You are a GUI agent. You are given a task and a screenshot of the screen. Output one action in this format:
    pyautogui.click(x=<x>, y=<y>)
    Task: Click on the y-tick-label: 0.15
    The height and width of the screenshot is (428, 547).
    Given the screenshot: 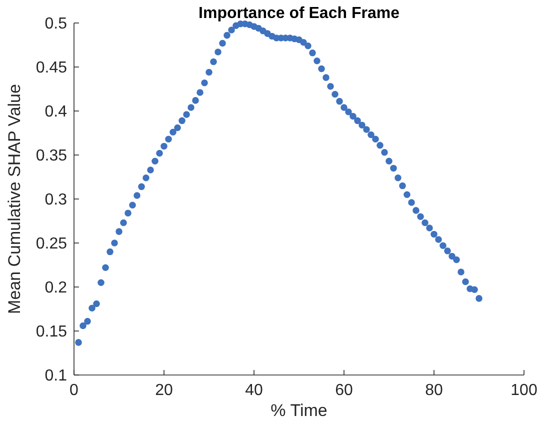 What is the action you would take?
    pyautogui.click(x=52, y=332)
    